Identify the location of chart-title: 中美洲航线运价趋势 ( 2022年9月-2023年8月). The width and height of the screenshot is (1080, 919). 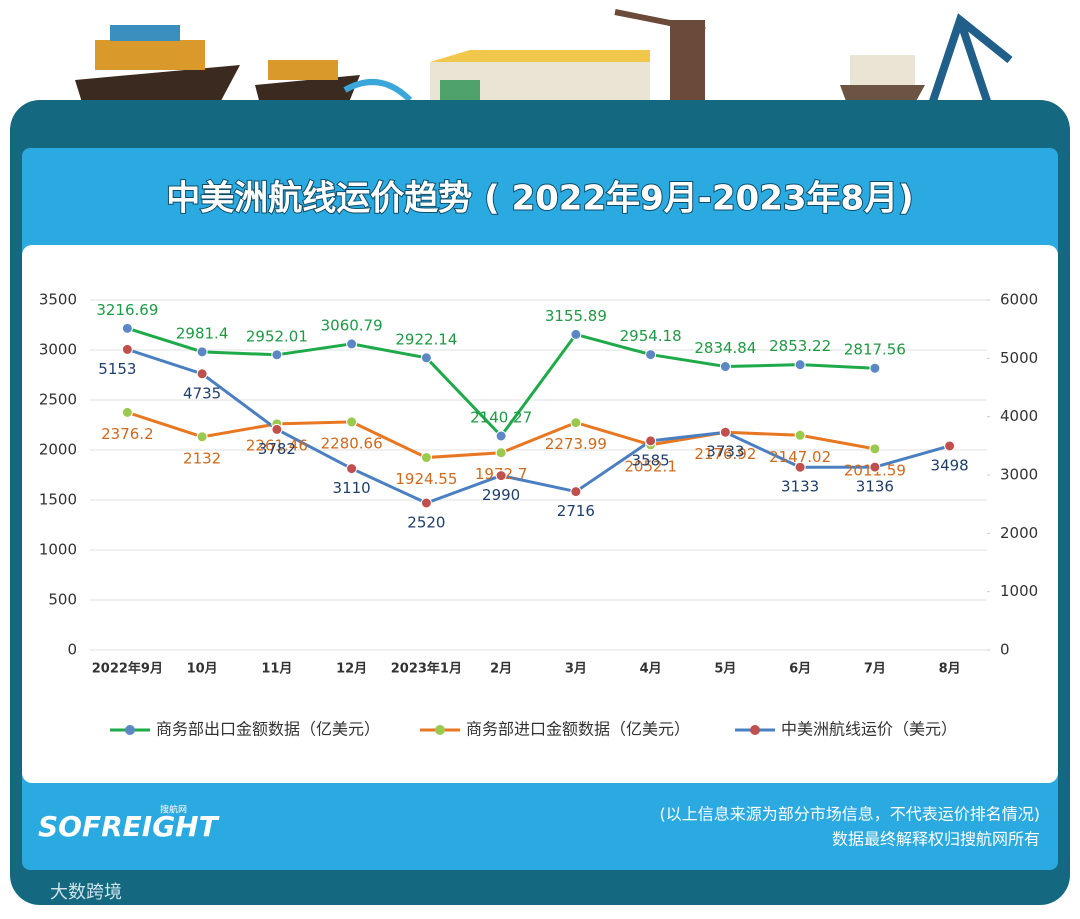
(539, 199).